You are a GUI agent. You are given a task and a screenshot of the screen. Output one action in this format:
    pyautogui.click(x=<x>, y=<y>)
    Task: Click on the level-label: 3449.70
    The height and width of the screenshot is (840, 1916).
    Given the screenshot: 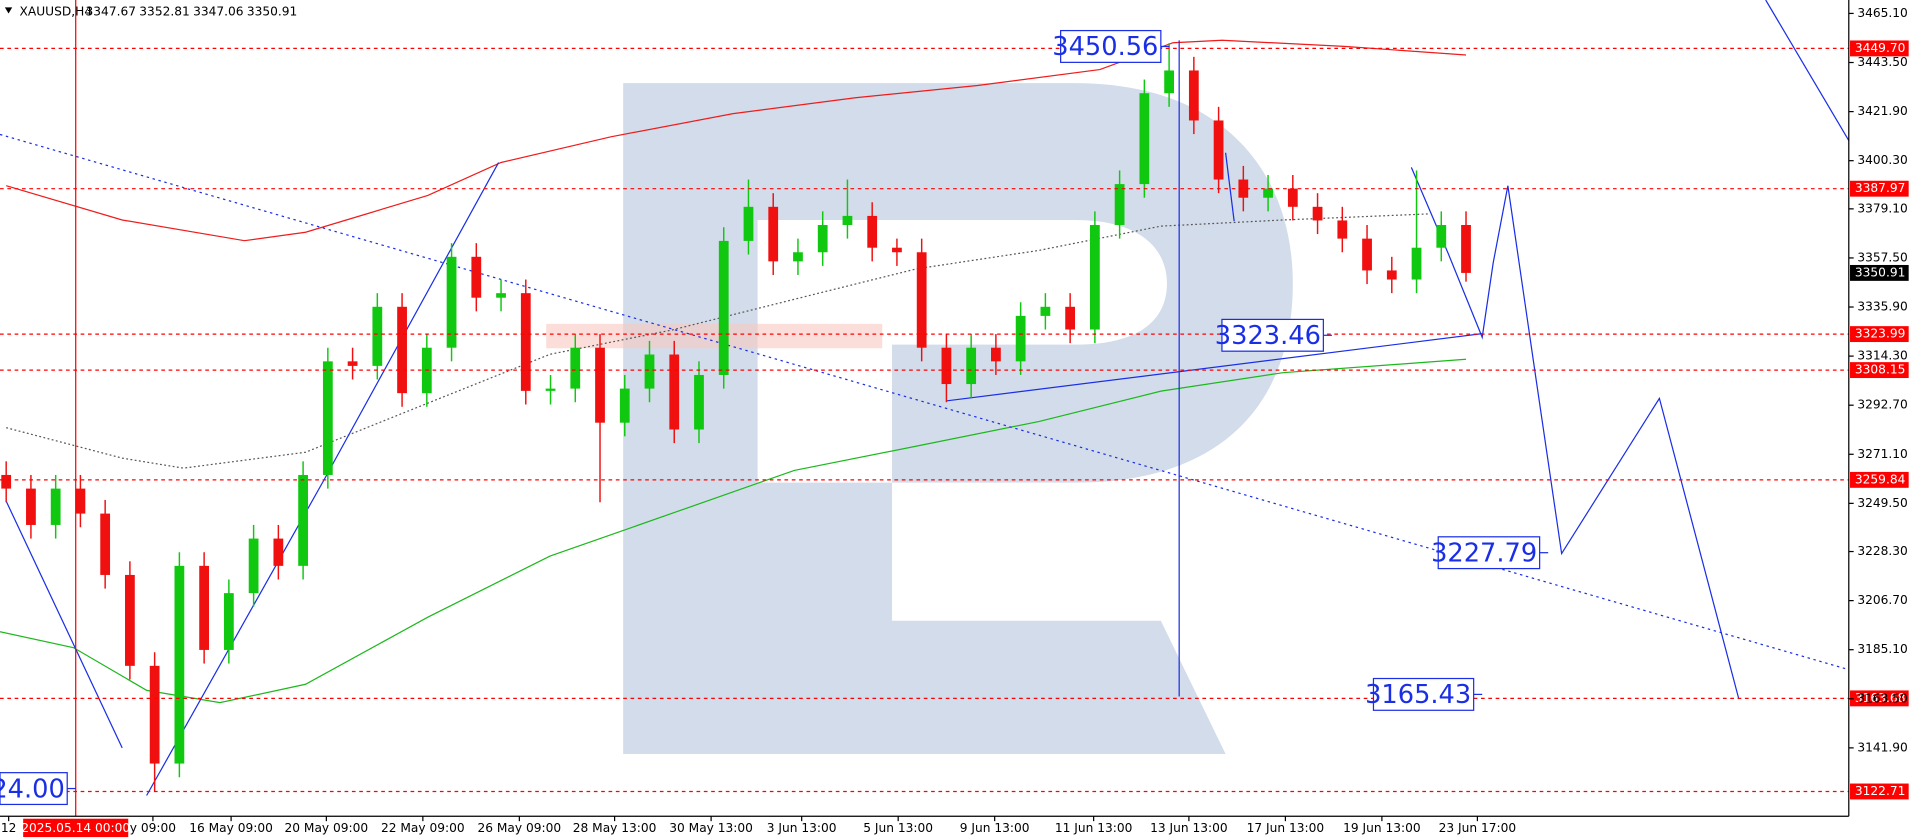 What is the action you would take?
    pyautogui.click(x=1880, y=48)
    